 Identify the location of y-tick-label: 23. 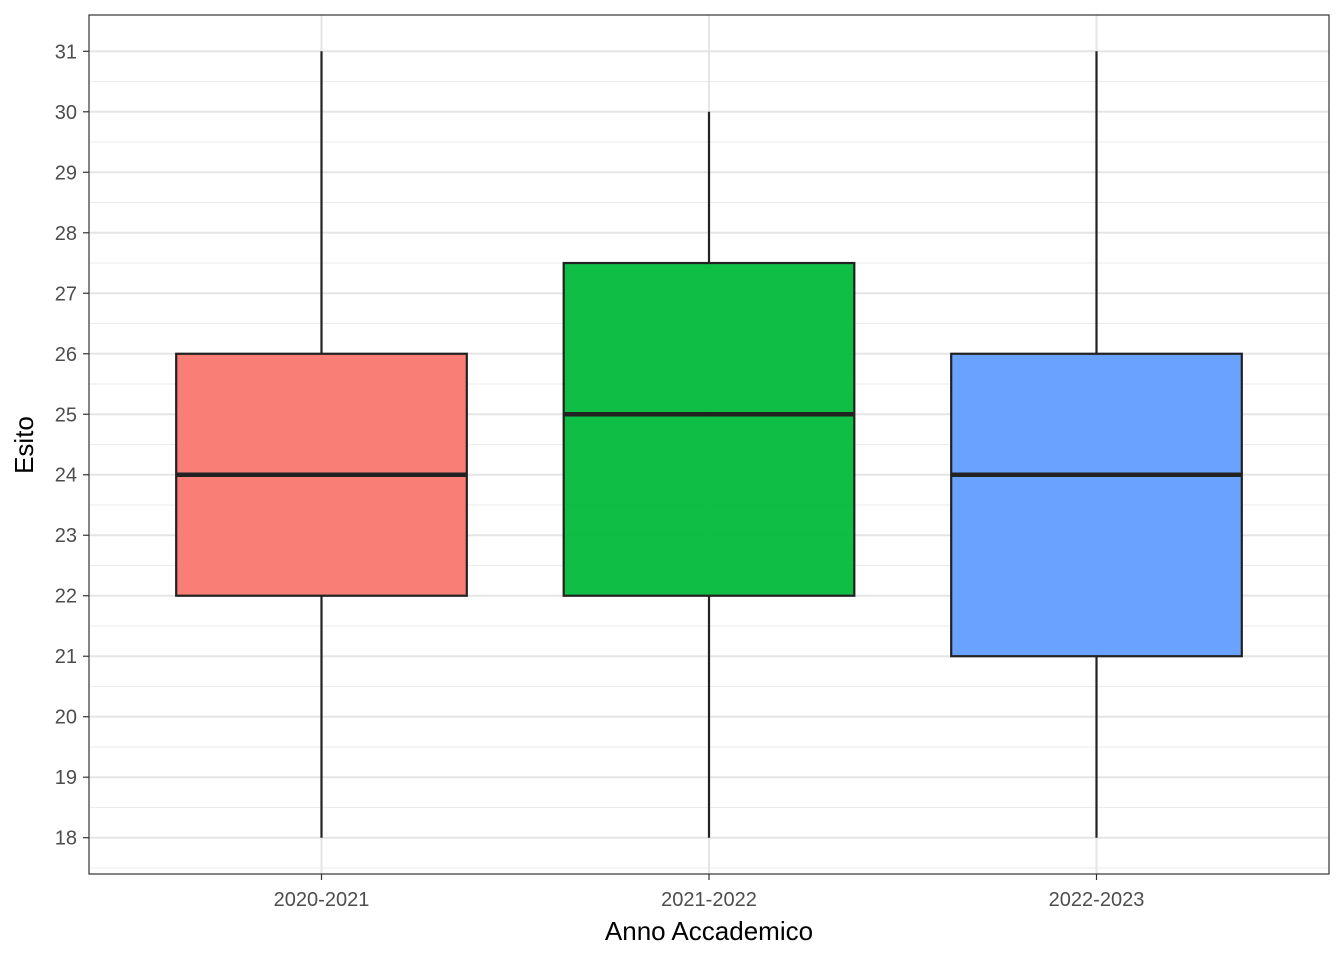
(66, 536).